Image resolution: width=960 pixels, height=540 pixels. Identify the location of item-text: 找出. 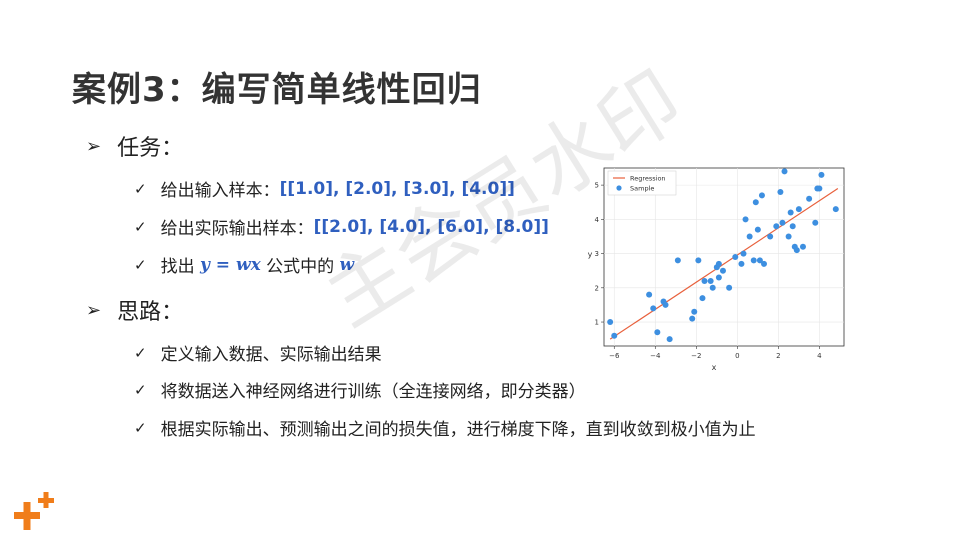
(180, 267).